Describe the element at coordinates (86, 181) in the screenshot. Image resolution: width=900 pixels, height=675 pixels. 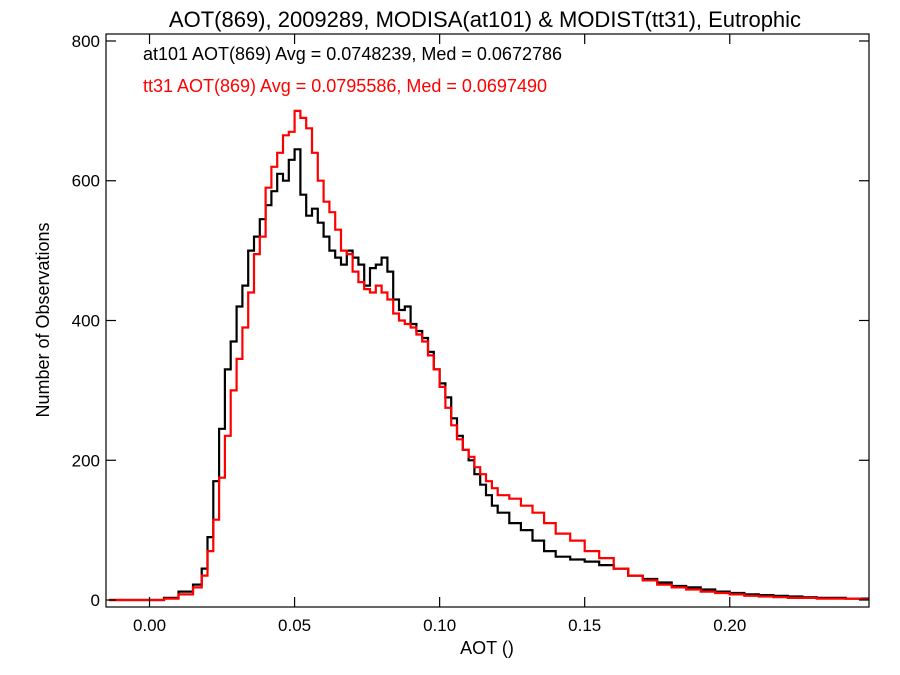
I see `y-tick-label: 600` at that location.